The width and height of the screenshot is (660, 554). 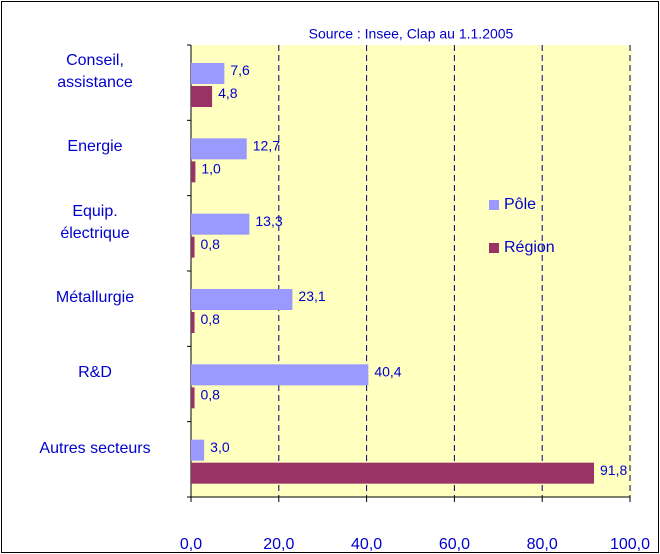 What do you see at coordinates (613, 470) in the screenshot?
I see `value-label: 91,8` at bounding box center [613, 470].